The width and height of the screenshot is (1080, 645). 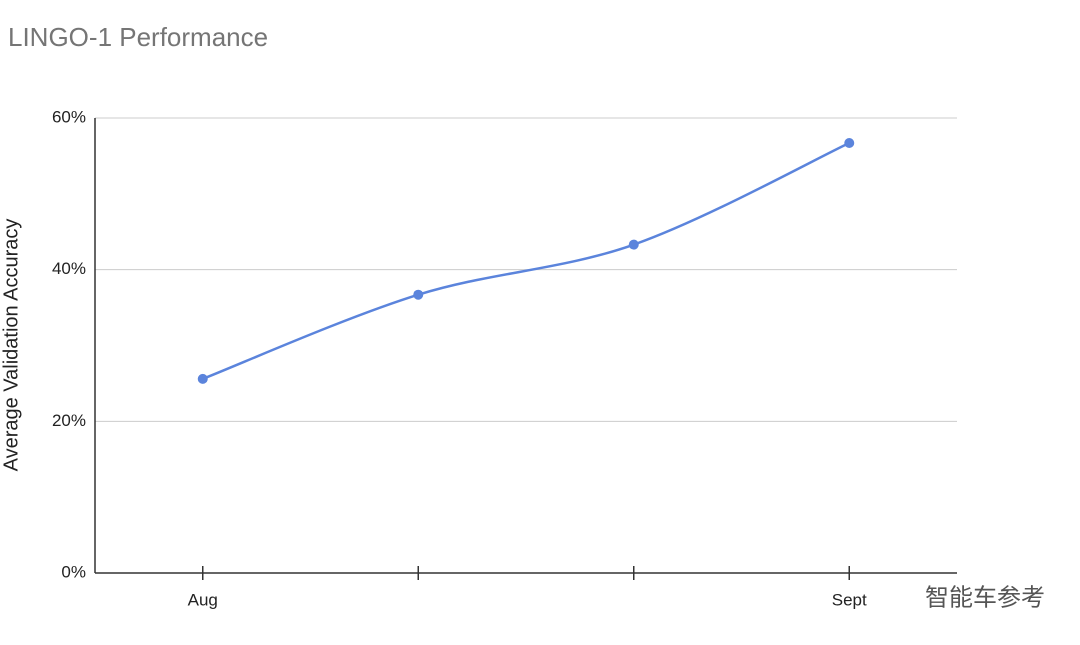 I want to click on y-tick-label: 0%, so click(x=73, y=571).